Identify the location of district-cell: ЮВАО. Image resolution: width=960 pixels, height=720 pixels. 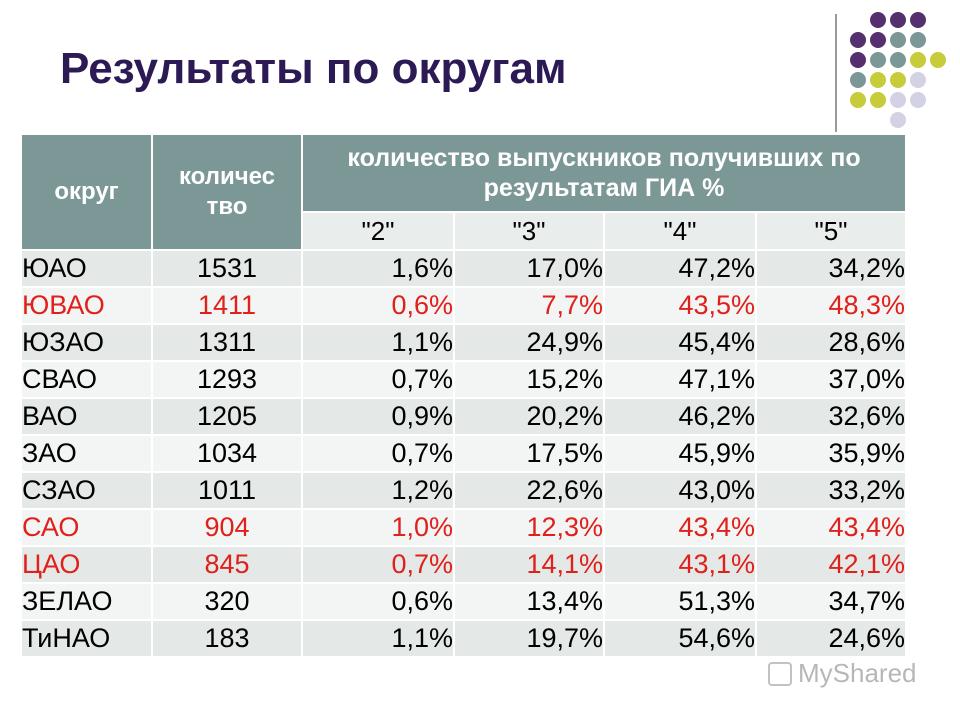
(87, 306).